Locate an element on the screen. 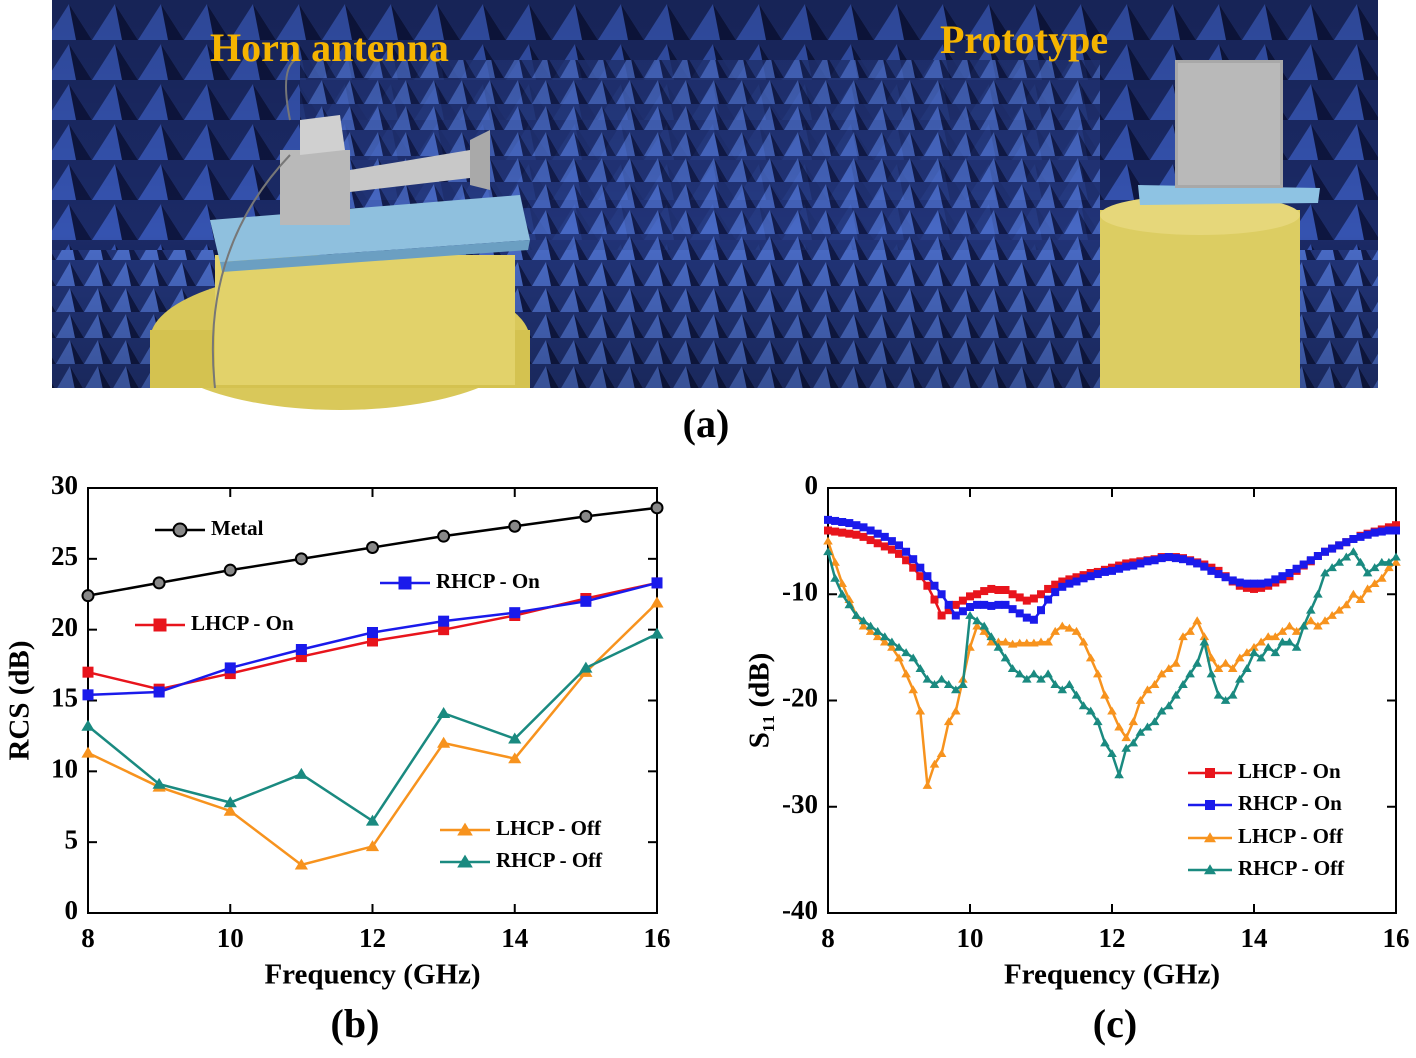 This screenshot has height=1058, width=1416. legend-label: RHCP - Off is located at coordinates (1291, 868).